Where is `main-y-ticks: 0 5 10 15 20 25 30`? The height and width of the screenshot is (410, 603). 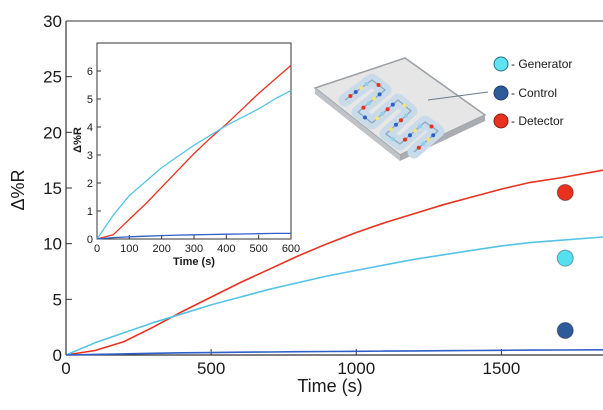 main-y-ticks: 0 5 10 15 20 25 30 is located at coordinates (57, 188).